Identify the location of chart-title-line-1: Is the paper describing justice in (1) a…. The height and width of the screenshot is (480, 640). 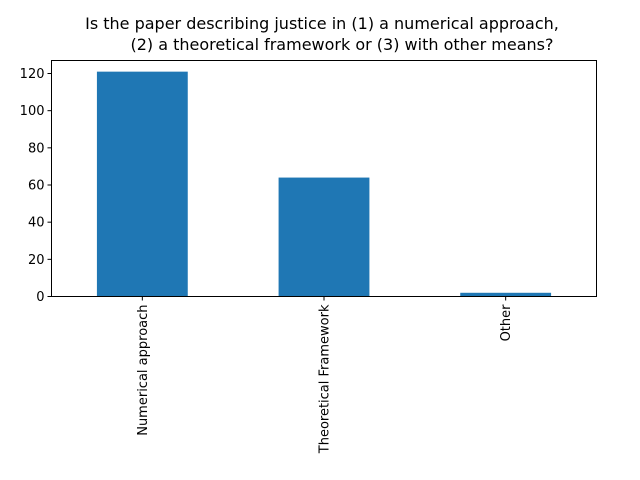
(322, 23).